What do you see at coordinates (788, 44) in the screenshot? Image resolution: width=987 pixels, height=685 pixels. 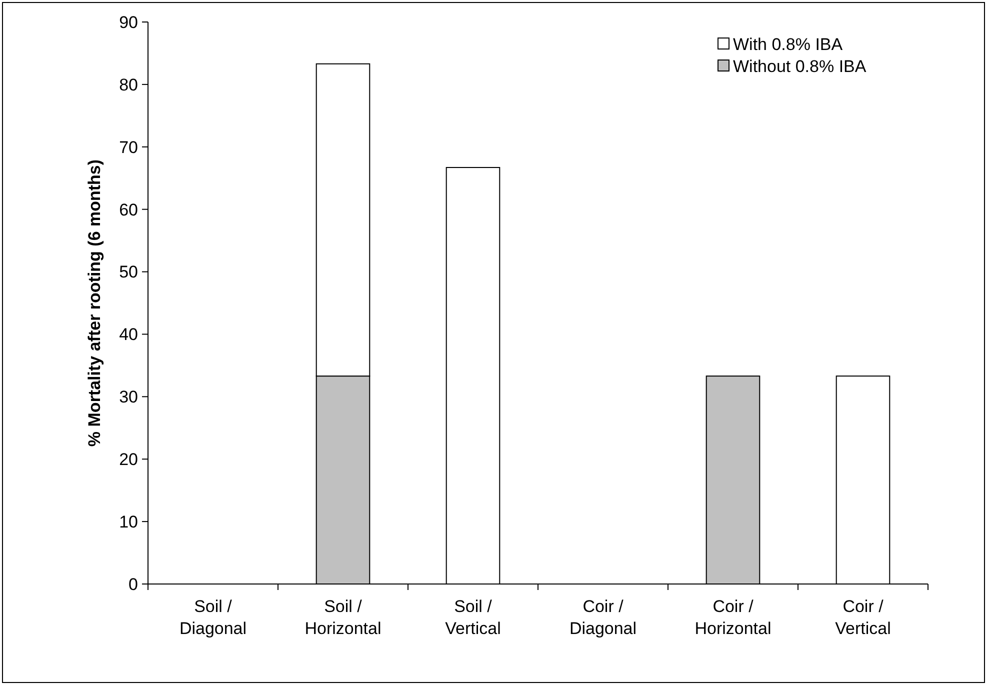 I see `legend-label: With 0.8% IBA` at bounding box center [788, 44].